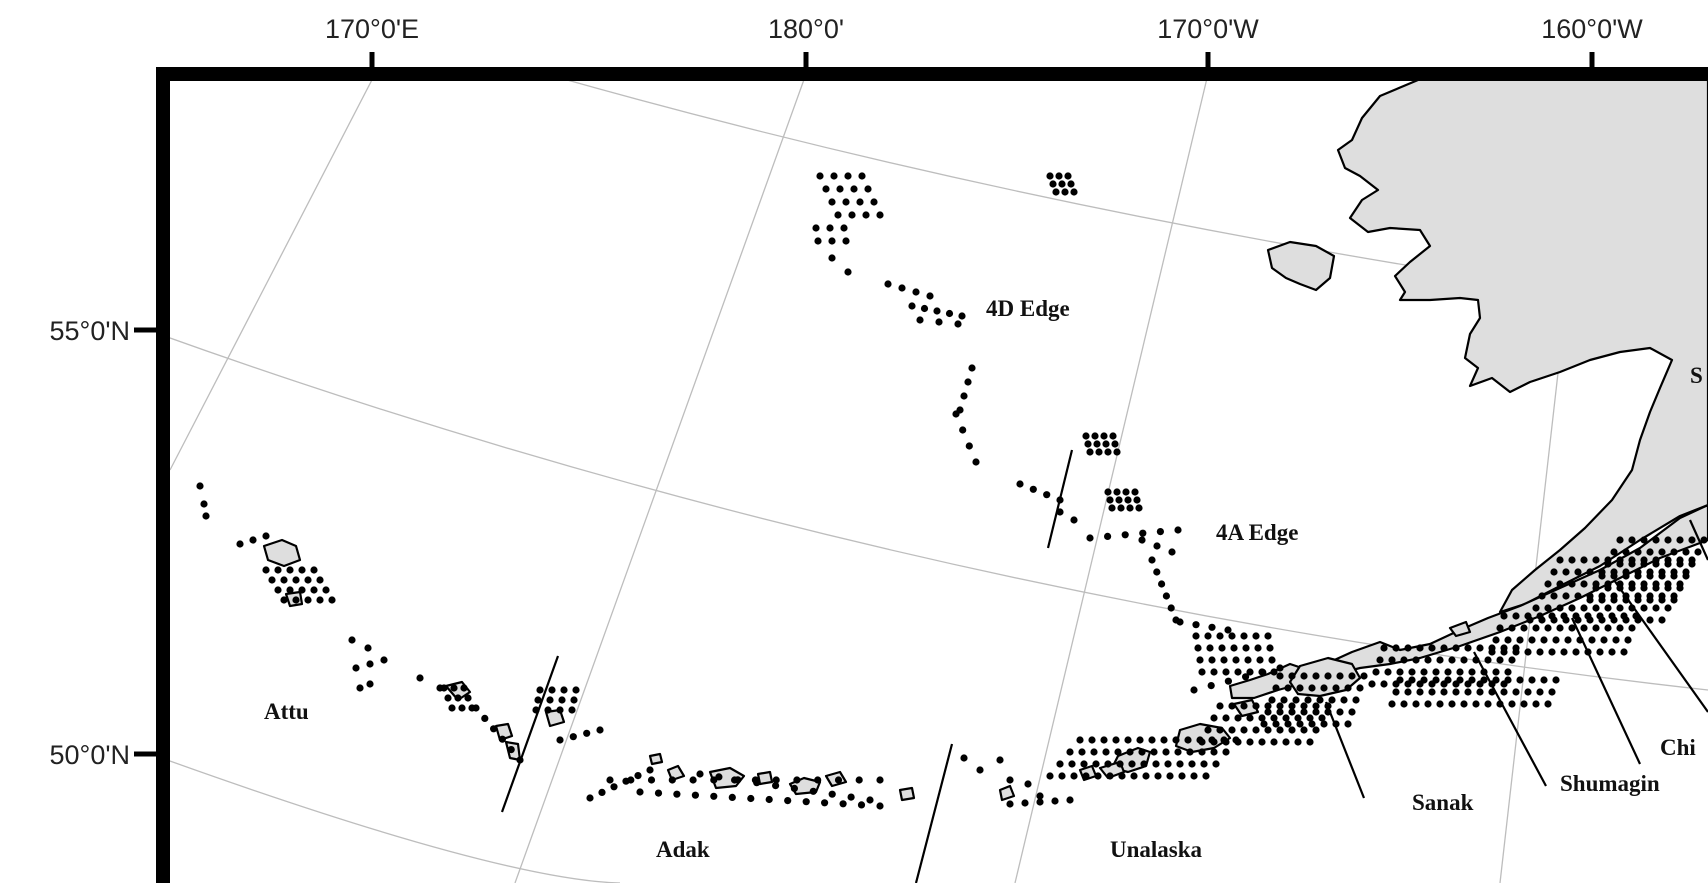 This screenshot has height=883, width=1708. Describe the element at coordinates (1678, 747) in the screenshot. I see `label-chi: Chi` at that location.